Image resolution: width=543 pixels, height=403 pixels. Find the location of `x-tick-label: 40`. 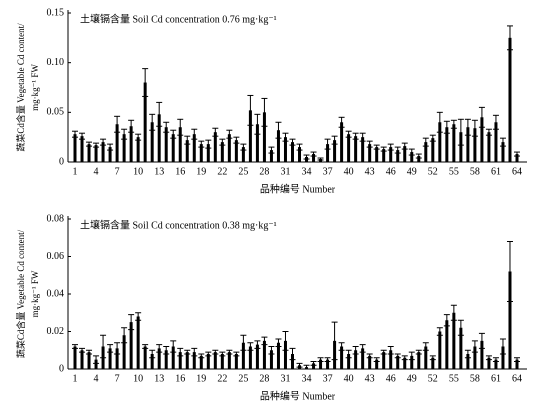

x-tick-label: 40 is located at coordinates (349, 171).